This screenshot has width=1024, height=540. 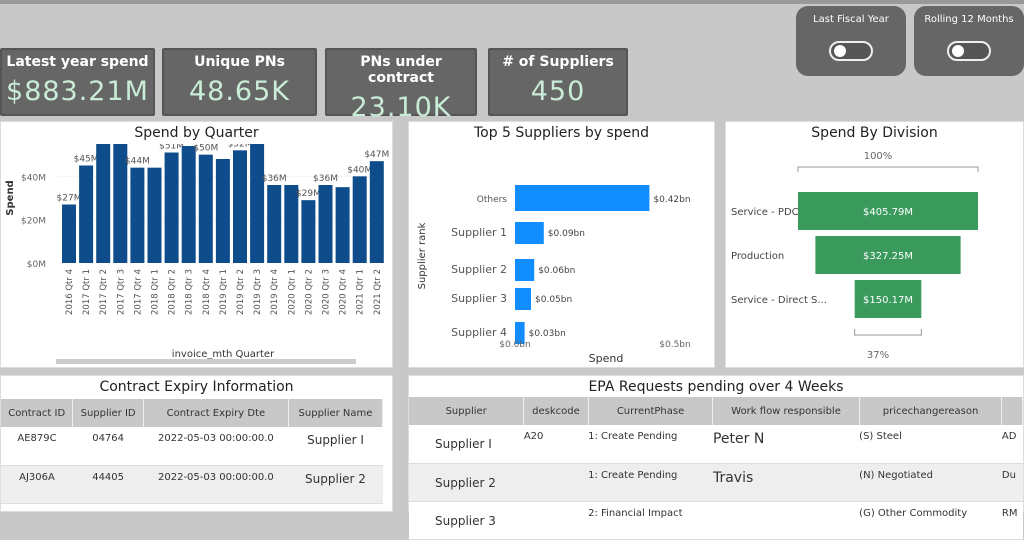 What do you see at coordinates (108, 438) in the screenshot?
I see `table-cell: 04764` at bounding box center [108, 438].